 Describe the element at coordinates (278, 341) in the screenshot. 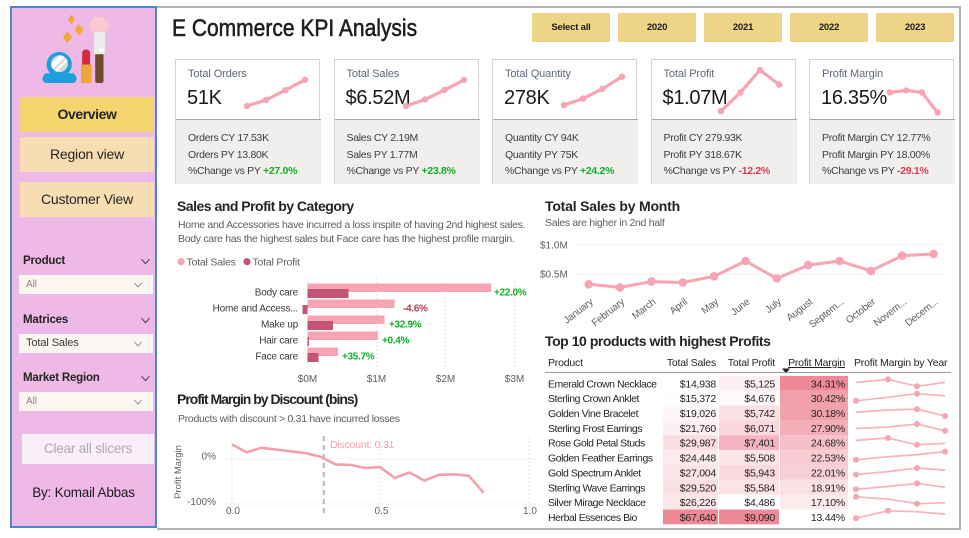

I see `svg-text: Hair care` at that location.